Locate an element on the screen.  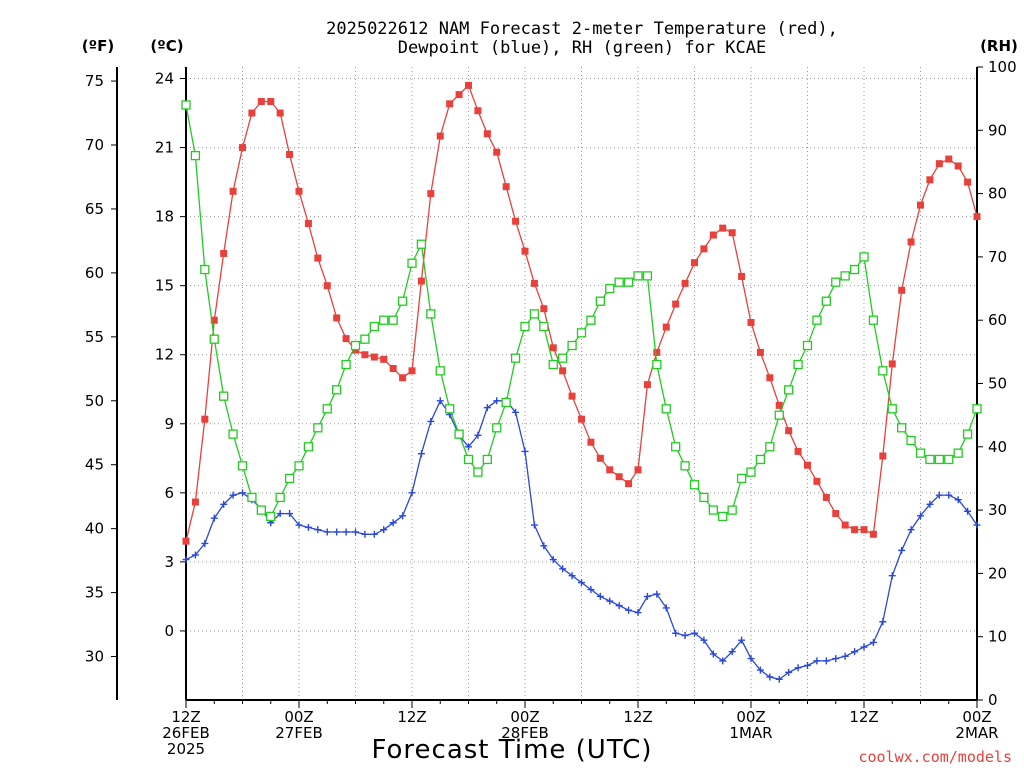
celsius-tick-label: 12 is located at coordinates (164, 355).